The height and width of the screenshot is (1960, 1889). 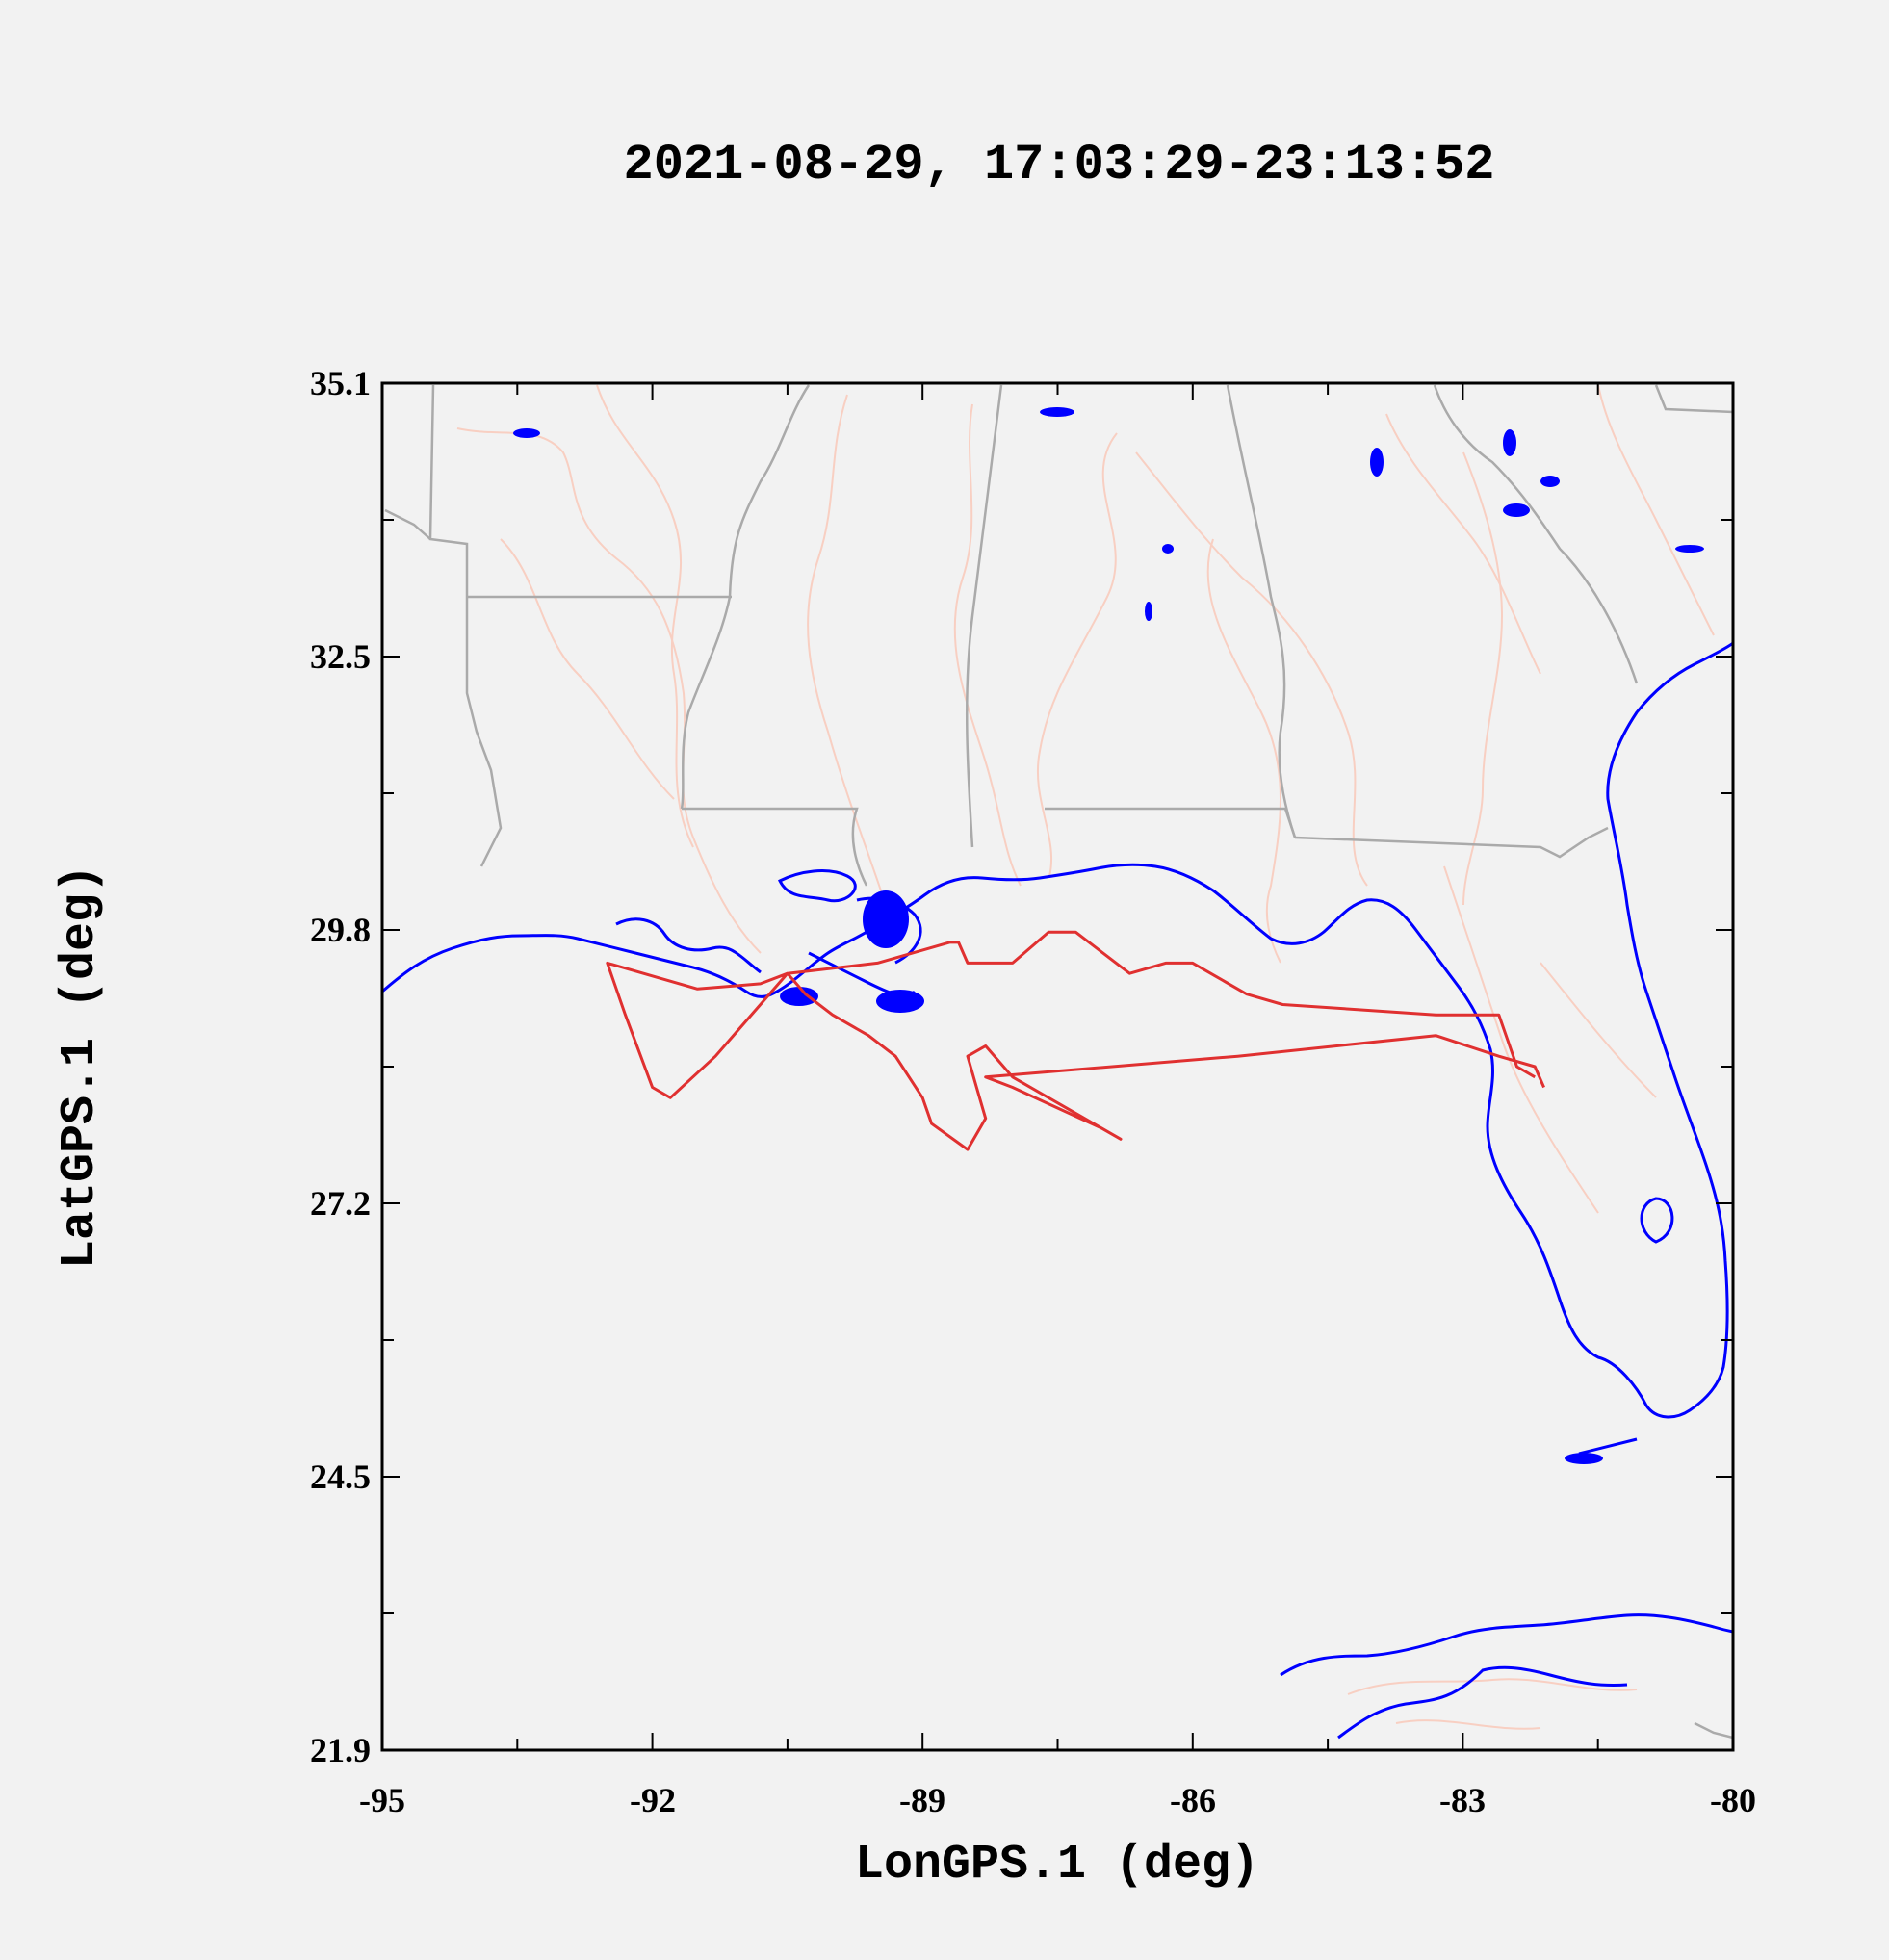 I want to click on x-tick-label: -95, so click(x=382, y=1800).